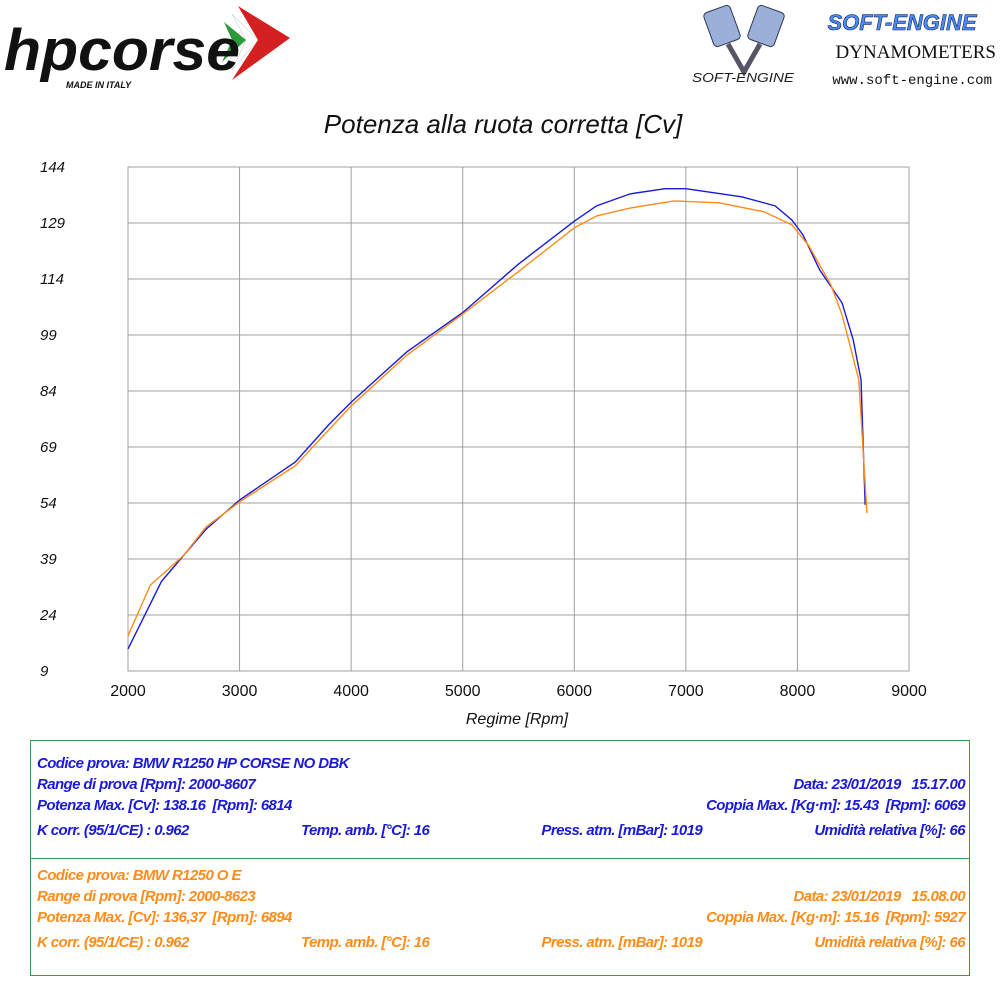  I want to click on hpcorse-logo: hpcorse MADE IN ITALY, so click(147, 48).